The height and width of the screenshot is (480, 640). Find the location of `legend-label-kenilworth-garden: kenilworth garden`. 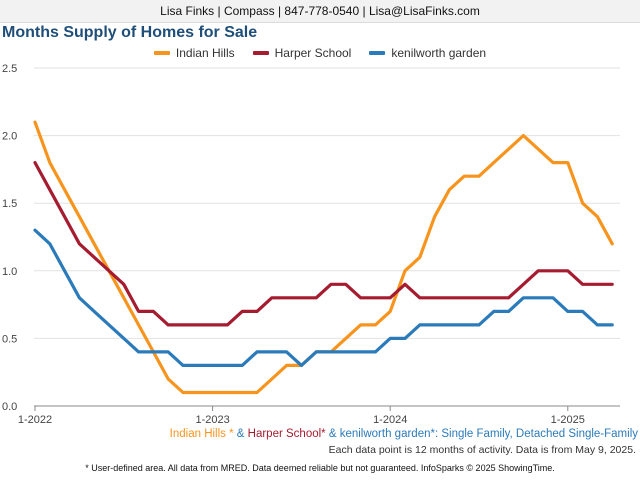

legend-label-kenilworth-garden: kenilworth garden is located at coordinates (439, 53).